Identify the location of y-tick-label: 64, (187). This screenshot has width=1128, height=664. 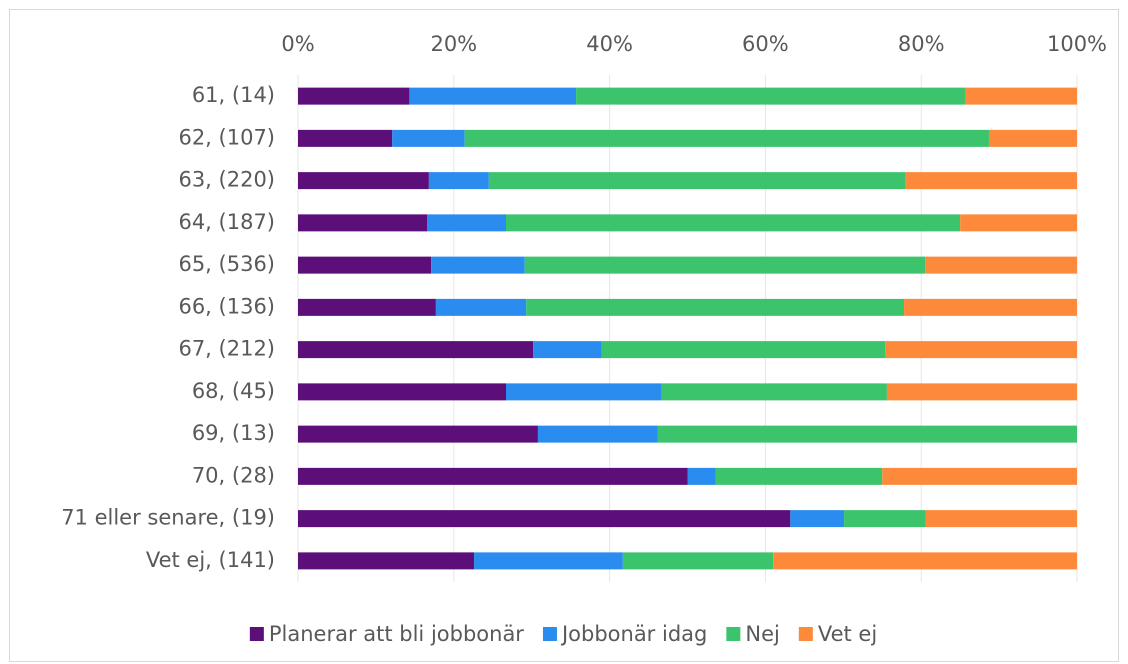
(226, 222).